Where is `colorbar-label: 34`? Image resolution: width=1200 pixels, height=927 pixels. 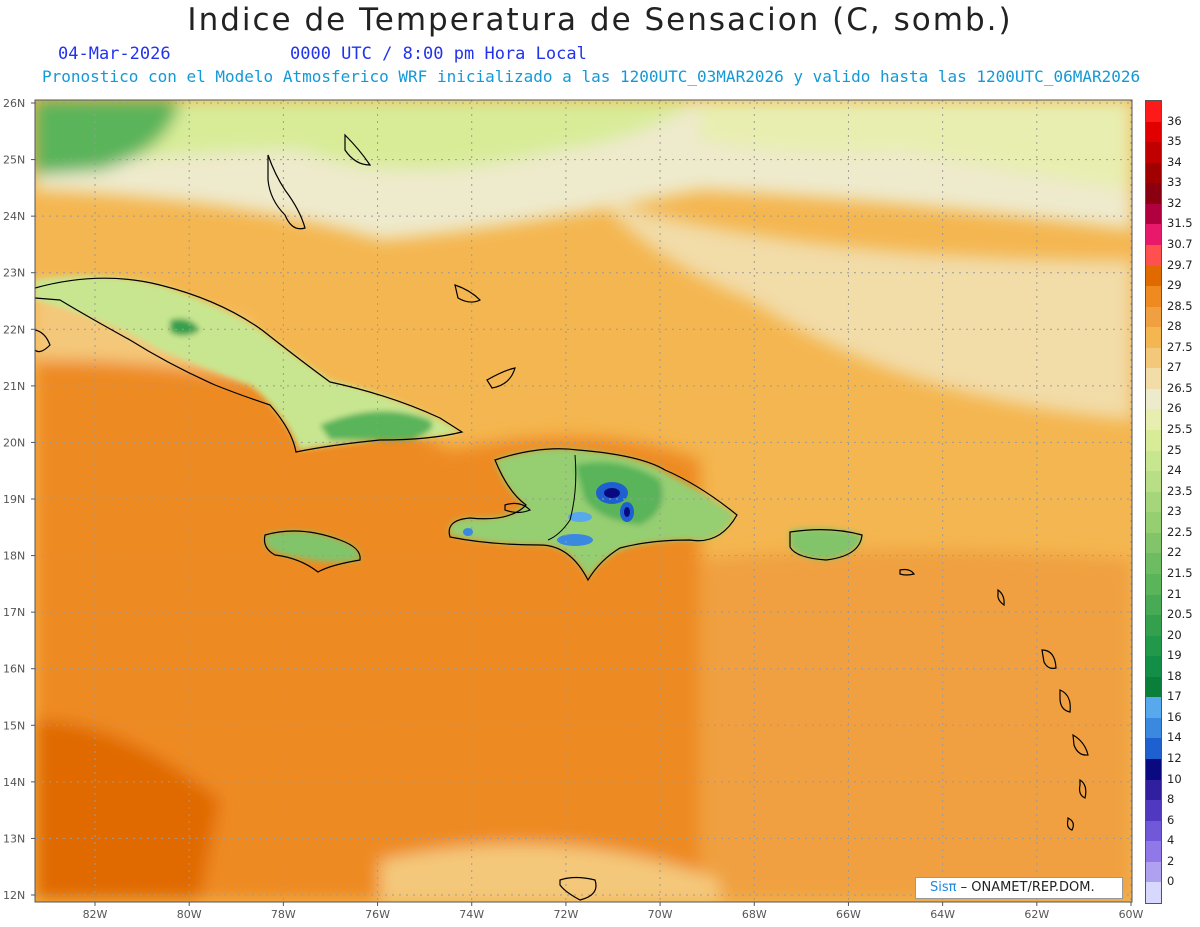 colorbar-label: 34 is located at coordinates (1174, 161).